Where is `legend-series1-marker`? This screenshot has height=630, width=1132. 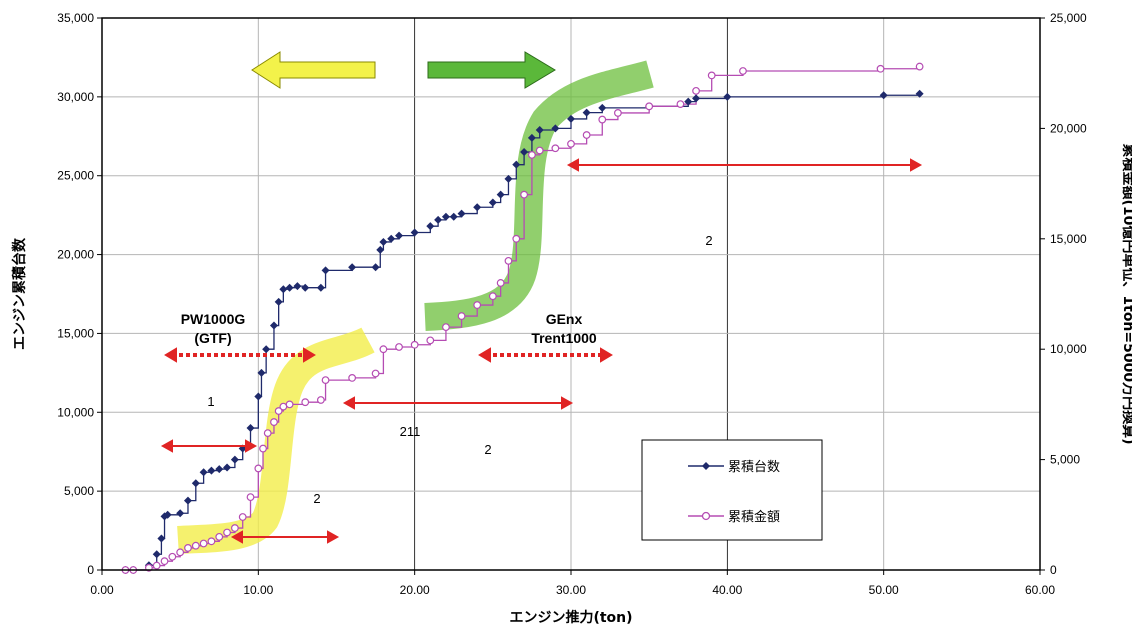 legend-series1-marker is located at coordinates (706, 466).